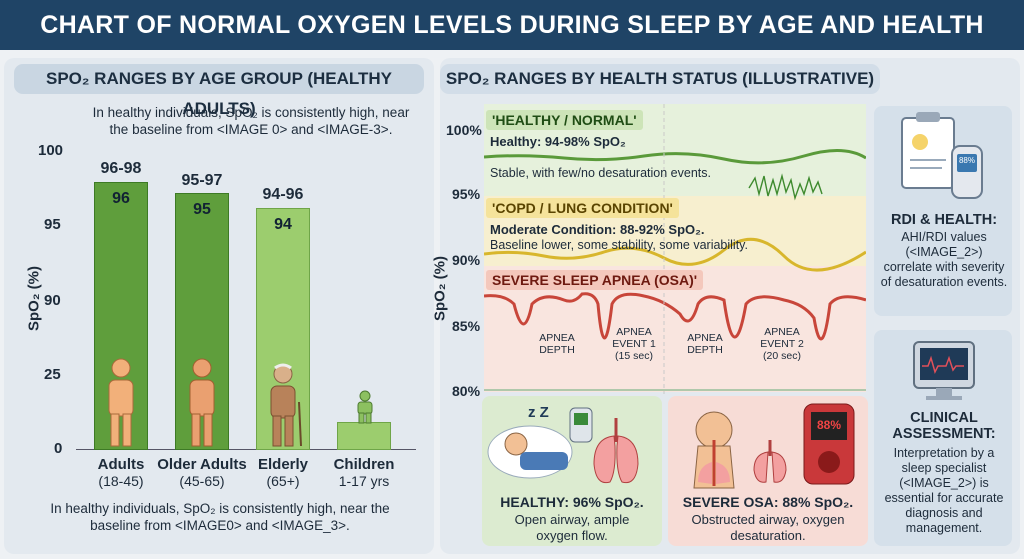 The width and height of the screenshot is (1024, 559). What do you see at coordinates (572, 502) in the screenshot?
I see `healthy-bottom-title: HEALTHY: 96% SpO₂.` at bounding box center [572, 502].